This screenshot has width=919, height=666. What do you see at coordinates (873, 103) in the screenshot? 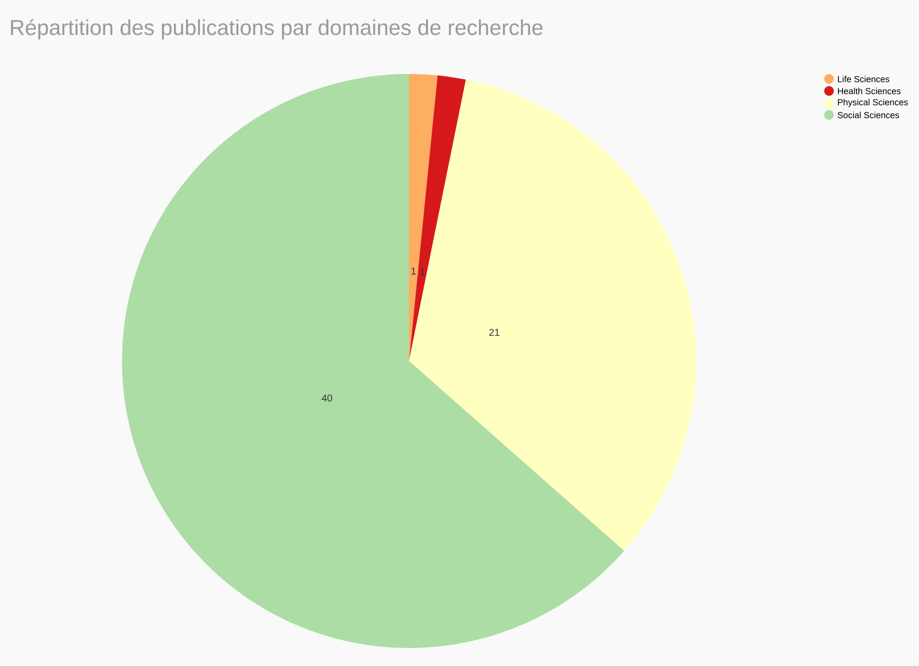
I see `legend-label: Physical Sciences` at bounding box center [873, 103].